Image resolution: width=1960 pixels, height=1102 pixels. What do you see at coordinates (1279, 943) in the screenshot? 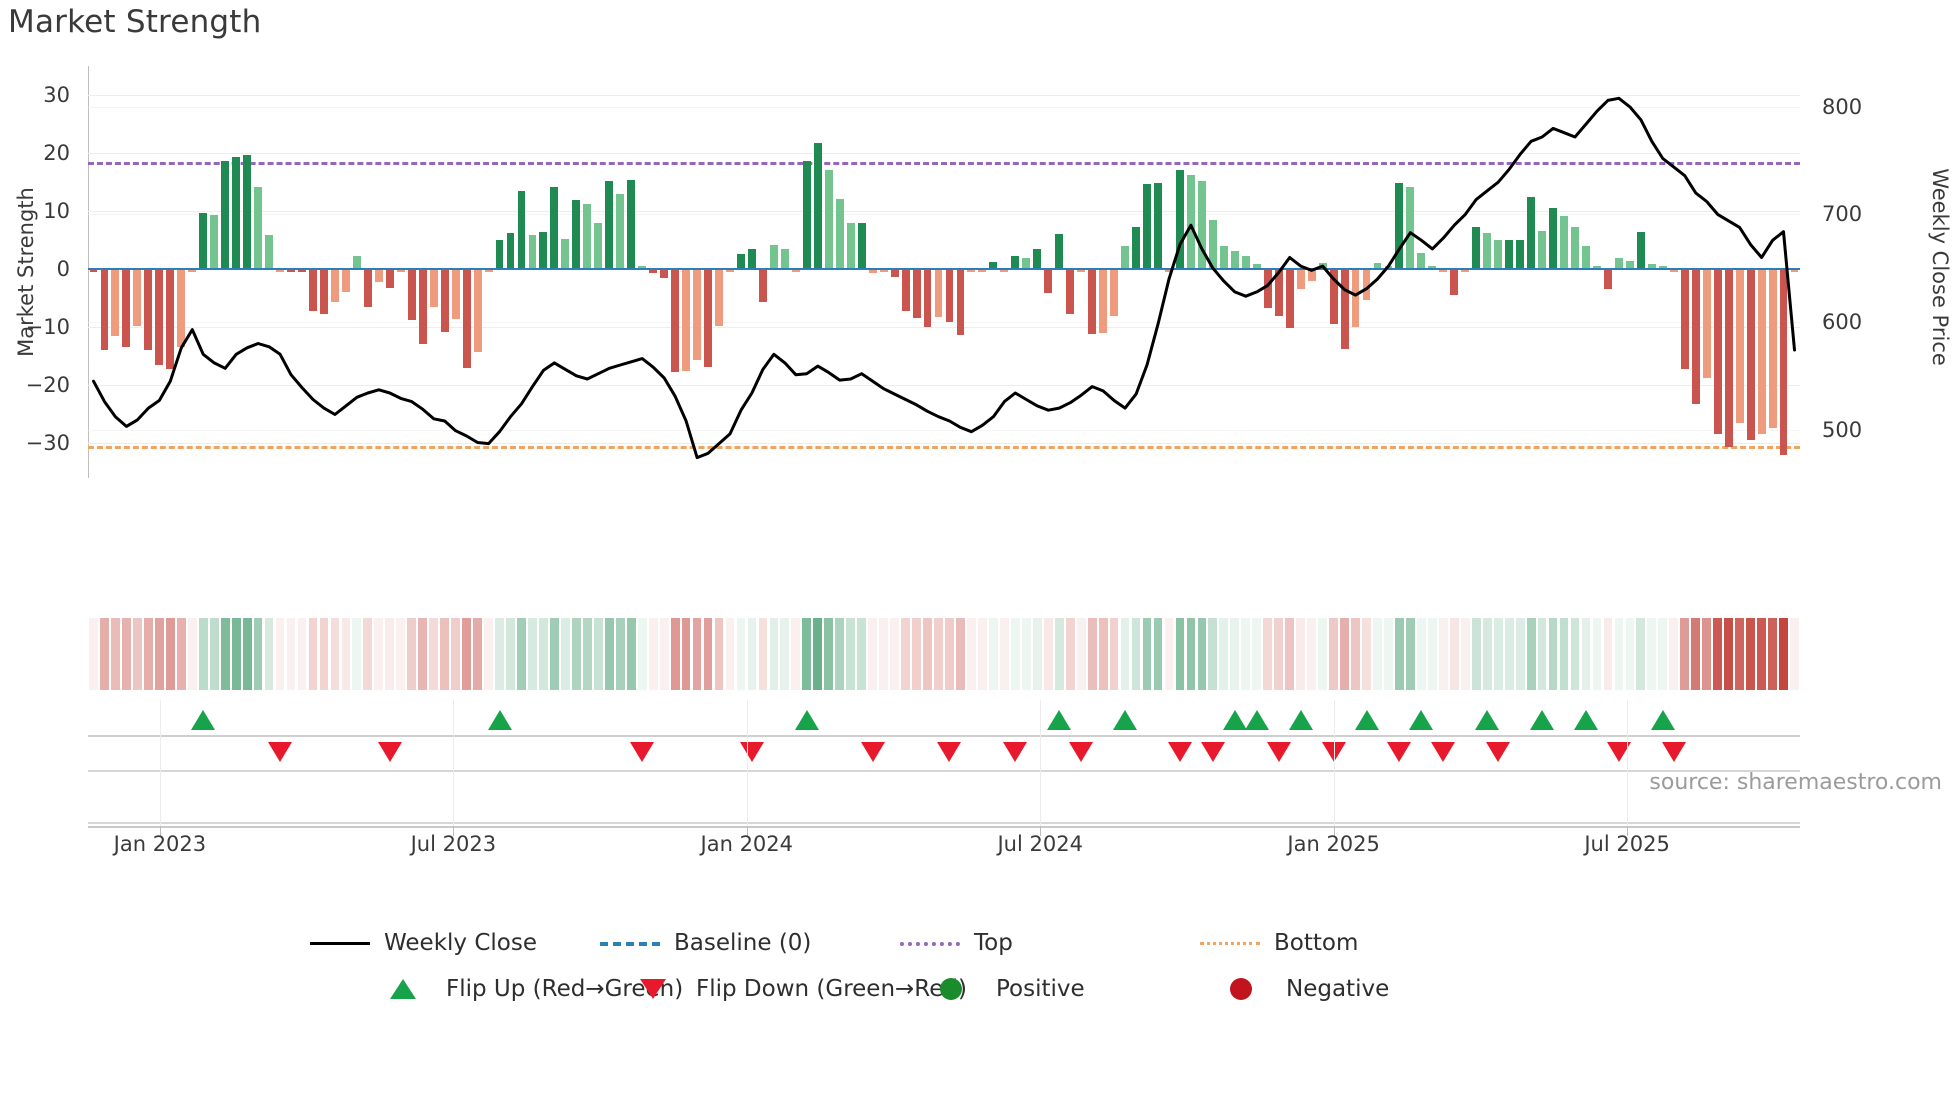
I see `legend-item: Bottom` at bounding box center [1279, 943].